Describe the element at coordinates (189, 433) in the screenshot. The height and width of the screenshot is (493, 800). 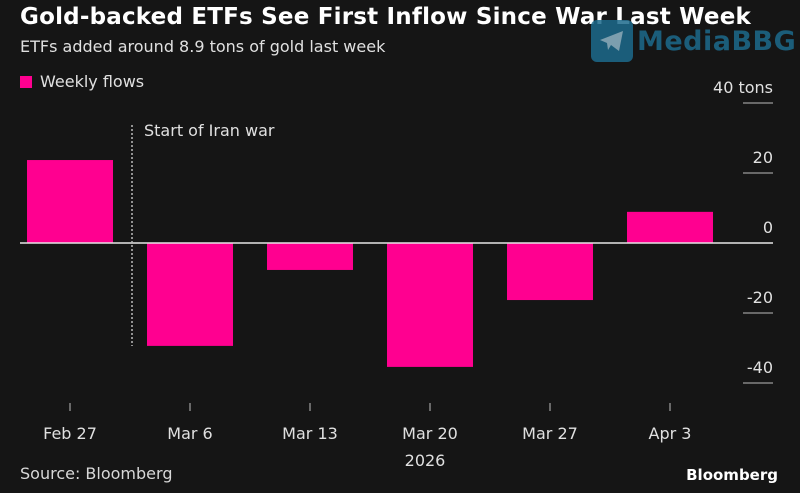
I see `x-tick-label: Mar 6` at that location.